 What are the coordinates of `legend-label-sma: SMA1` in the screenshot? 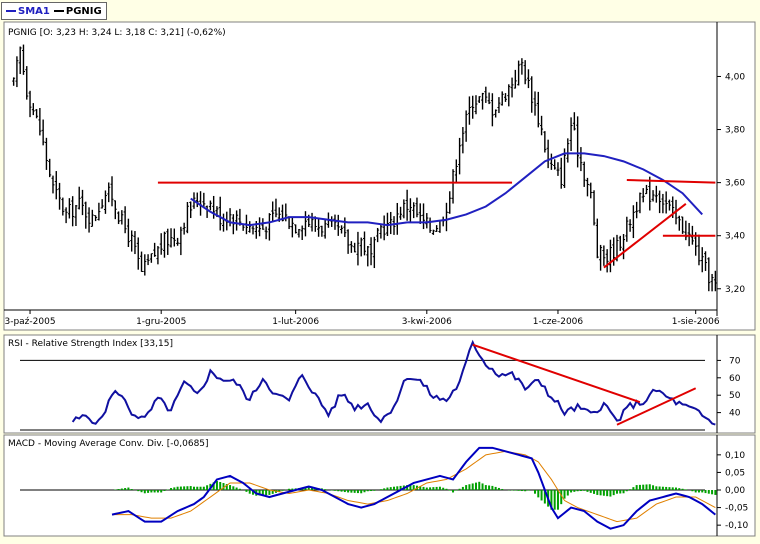 It's located at (34, 11).